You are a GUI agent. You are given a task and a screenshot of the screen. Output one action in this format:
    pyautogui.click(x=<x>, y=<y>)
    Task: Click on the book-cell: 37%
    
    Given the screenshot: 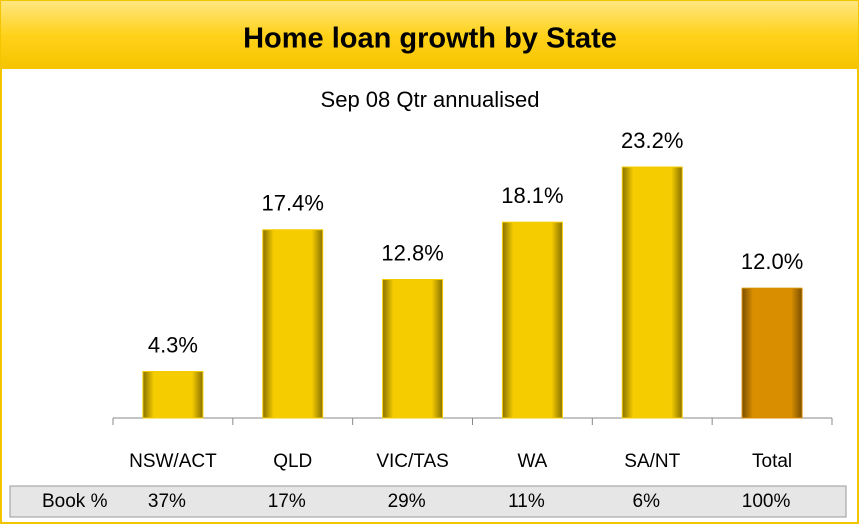 What is the action you would take?
    pyautogui.click(x=167, y=501)
    